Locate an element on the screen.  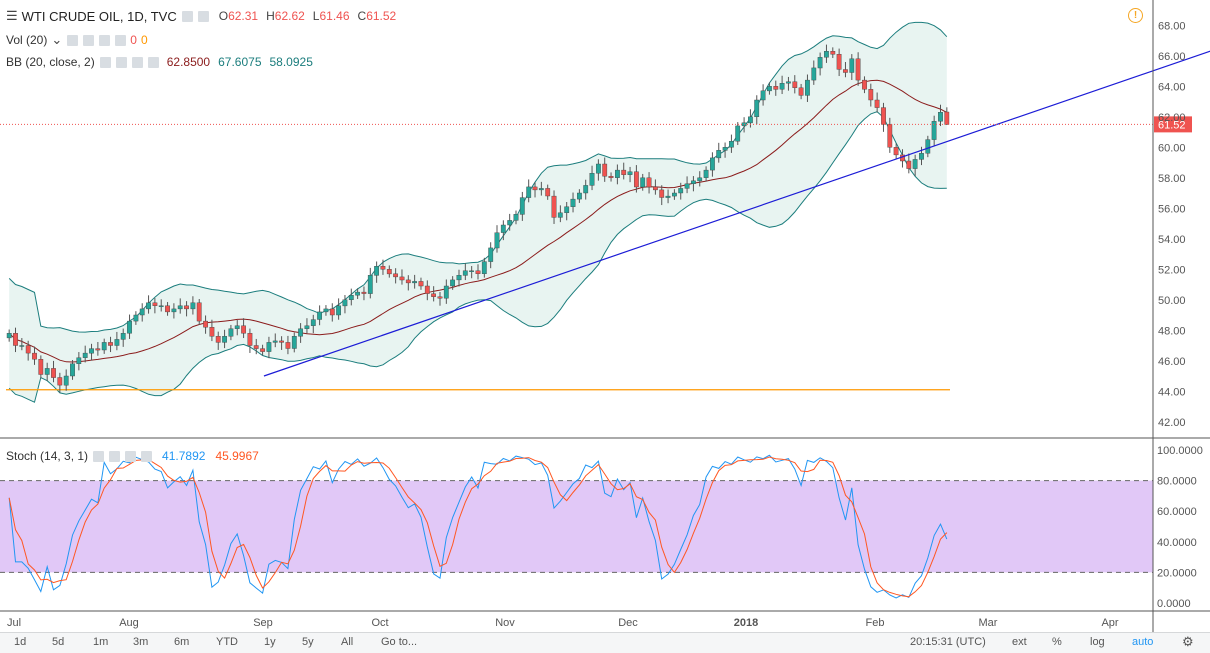
gear-icon: ⚙ is located at coordinates (1188, 641).